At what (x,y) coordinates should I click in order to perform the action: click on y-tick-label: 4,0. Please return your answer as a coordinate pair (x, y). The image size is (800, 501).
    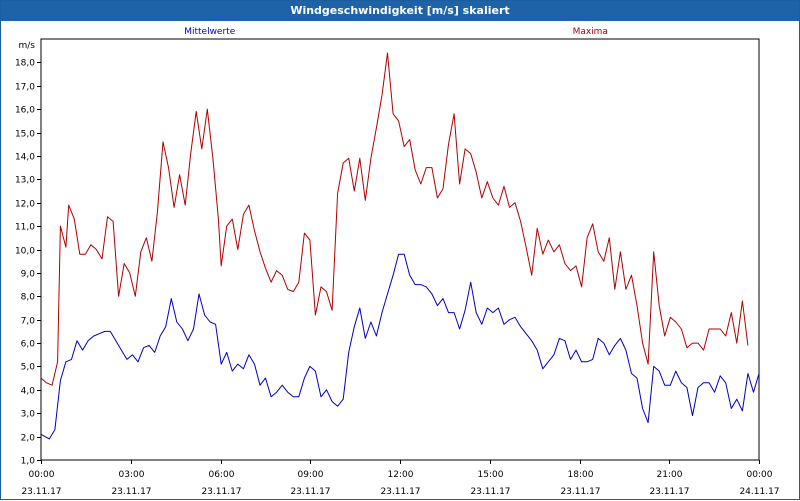
    Looking at the image, I should click on (28, 392).